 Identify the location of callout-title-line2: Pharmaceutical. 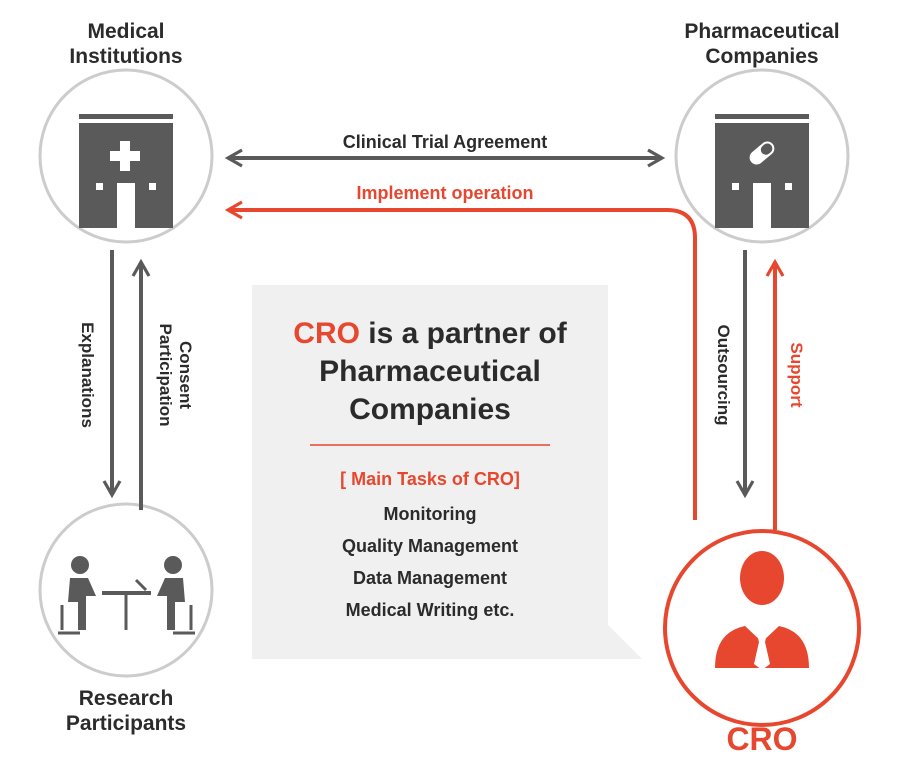
(430, 371).